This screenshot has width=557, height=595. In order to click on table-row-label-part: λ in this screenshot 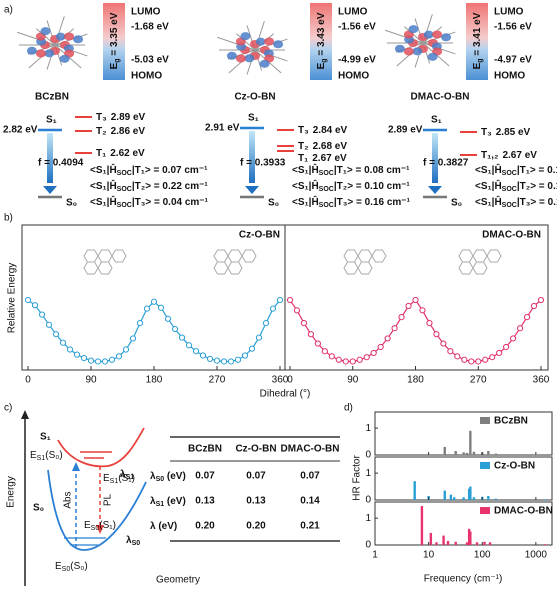, I will do `click(153, 501)`.